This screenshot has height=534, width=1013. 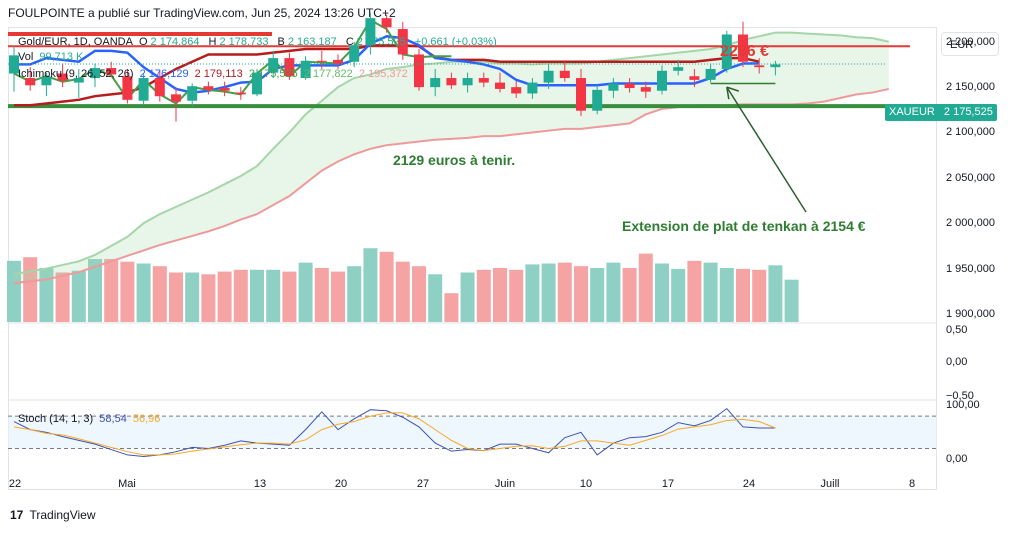 What do you see at coordinates (970, 87) in the screenshot?
I see `price-tick-label: 2 150,000` at bounding box center [970, 87].